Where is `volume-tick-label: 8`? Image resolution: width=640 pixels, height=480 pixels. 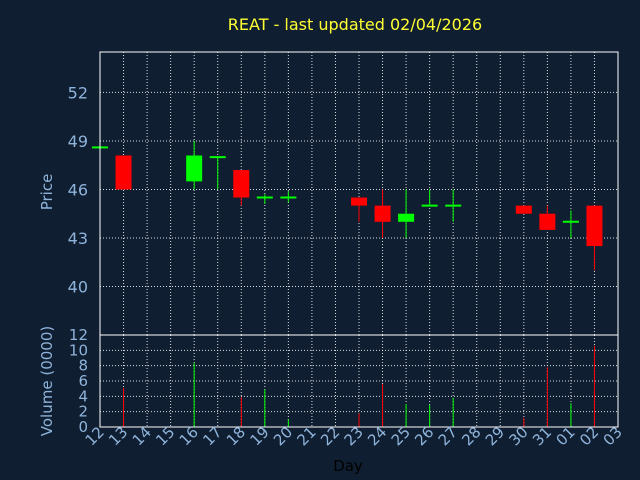
volume-tick-label: 8 is located at coordinates (83, 366).